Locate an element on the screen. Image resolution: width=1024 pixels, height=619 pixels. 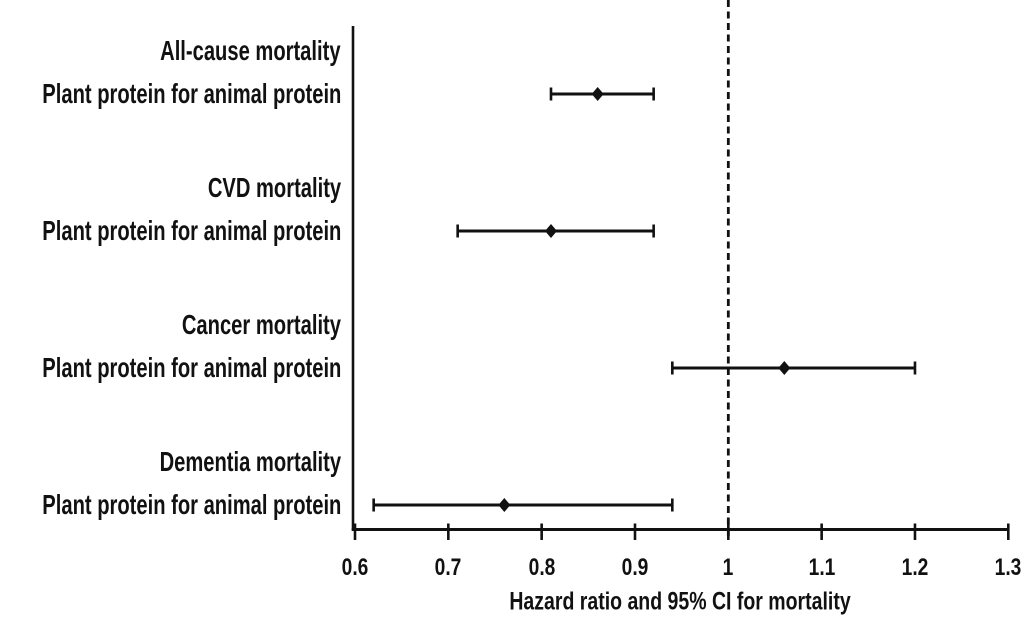
group-header-1: CVD mortality is located at coordinates (274, 187).